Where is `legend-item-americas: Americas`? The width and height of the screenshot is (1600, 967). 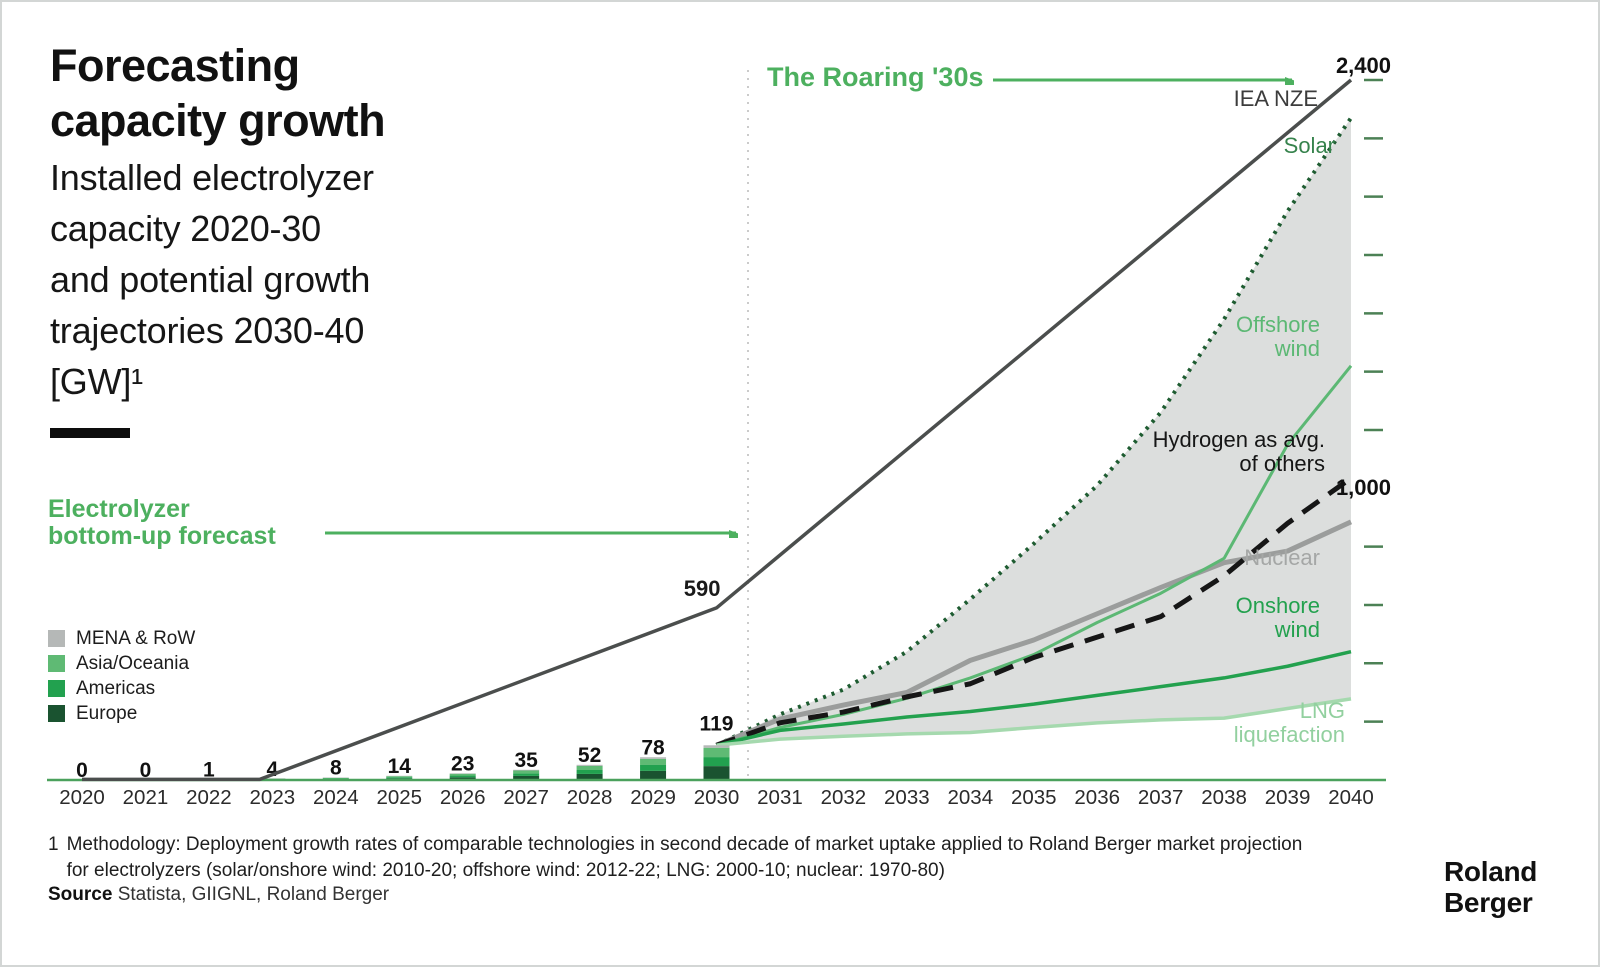 legend-item-americas: Americas is located at coordinates (121, 688).